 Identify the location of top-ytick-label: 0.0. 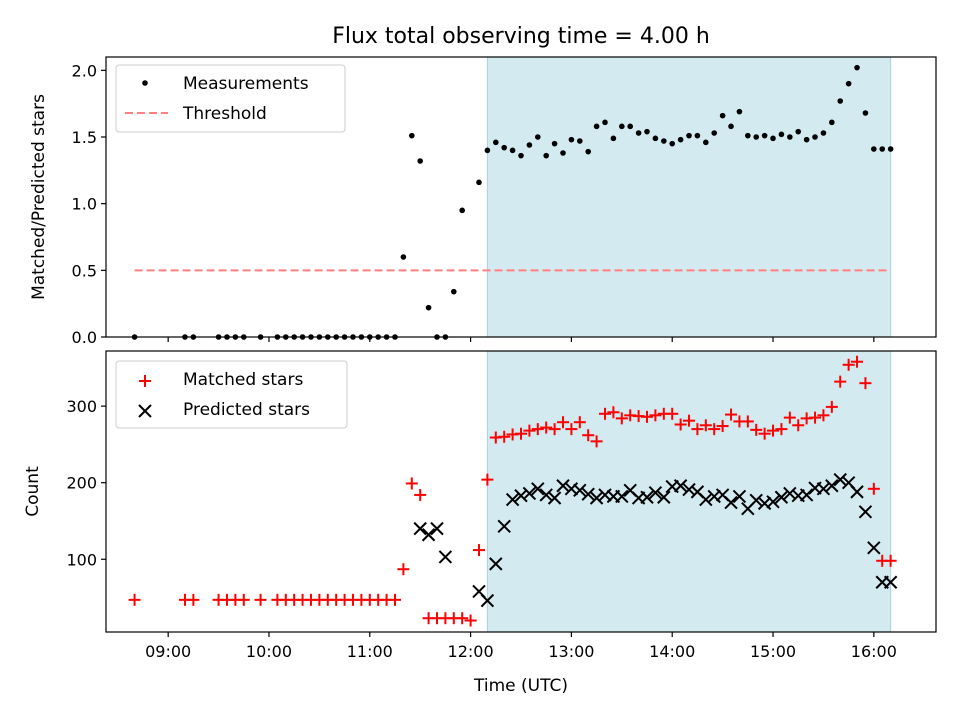
(84, 337).